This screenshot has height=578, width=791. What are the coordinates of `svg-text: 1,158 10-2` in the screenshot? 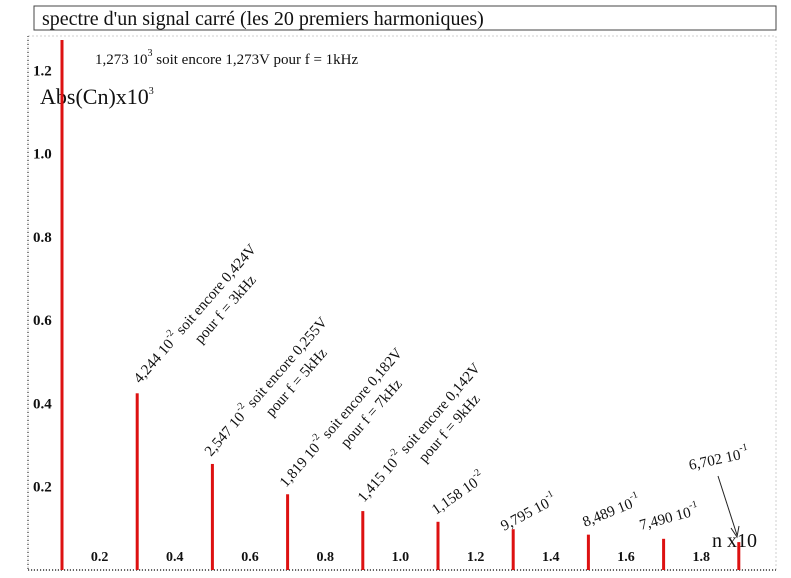 It's located at (457, 492).